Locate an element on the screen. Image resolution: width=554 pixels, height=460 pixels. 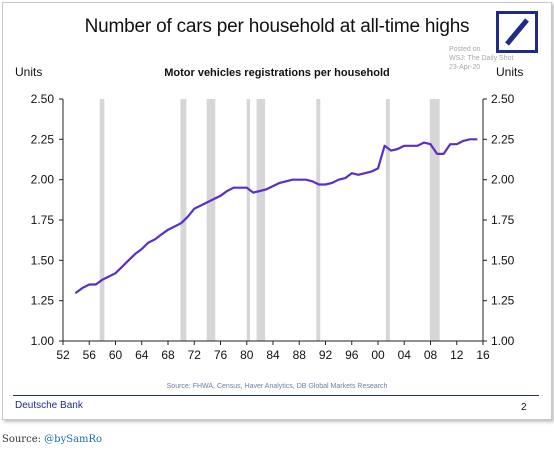
x-tick-label: 88 is located at coordinates (300, 355).